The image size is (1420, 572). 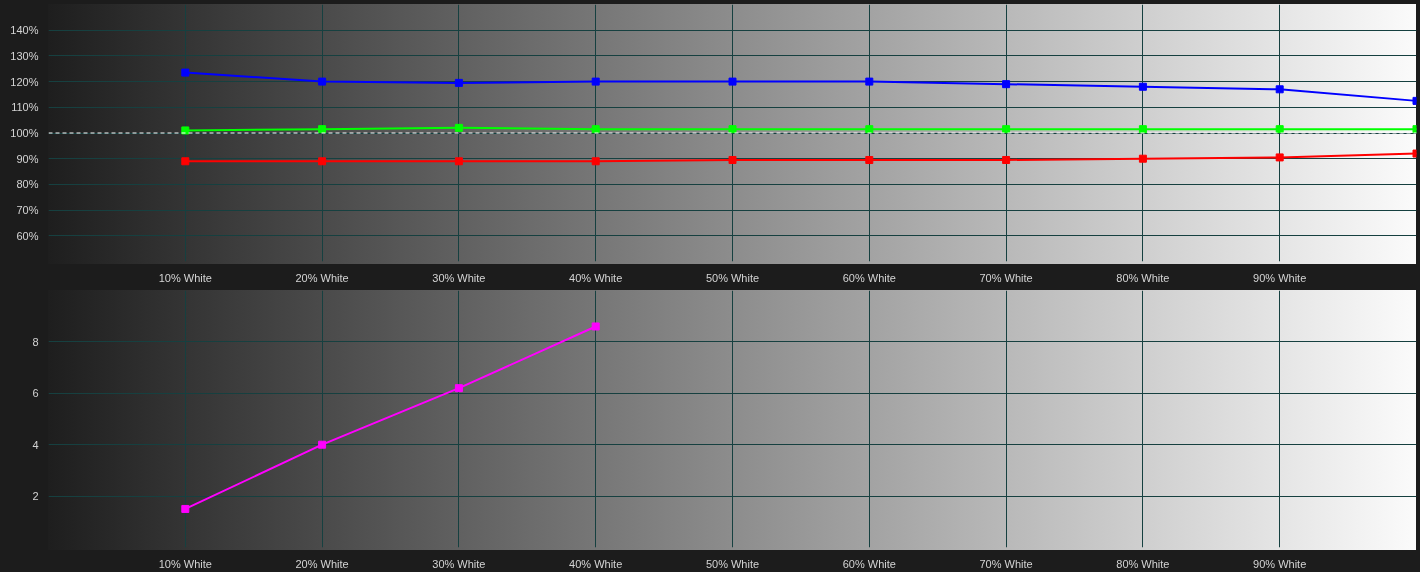 What do you see at coordinates (27, 210) in the screenshot?
I see `y-tick-label: 70%` at bounding box center [27, 210].